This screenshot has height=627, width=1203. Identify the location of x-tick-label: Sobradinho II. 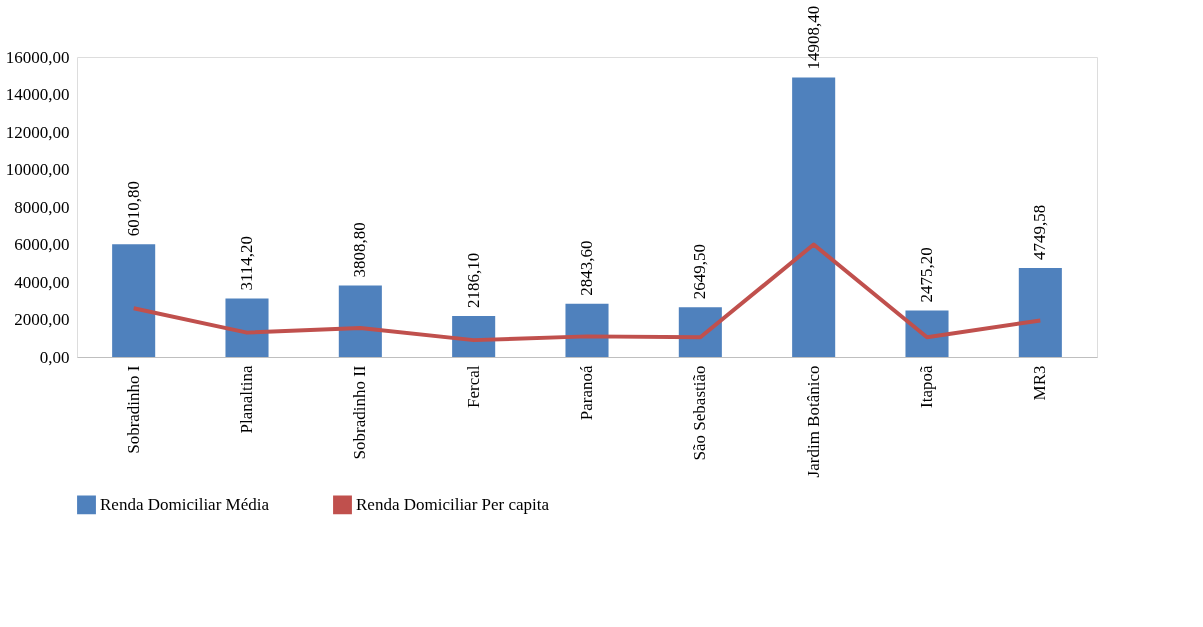
(360, 412).